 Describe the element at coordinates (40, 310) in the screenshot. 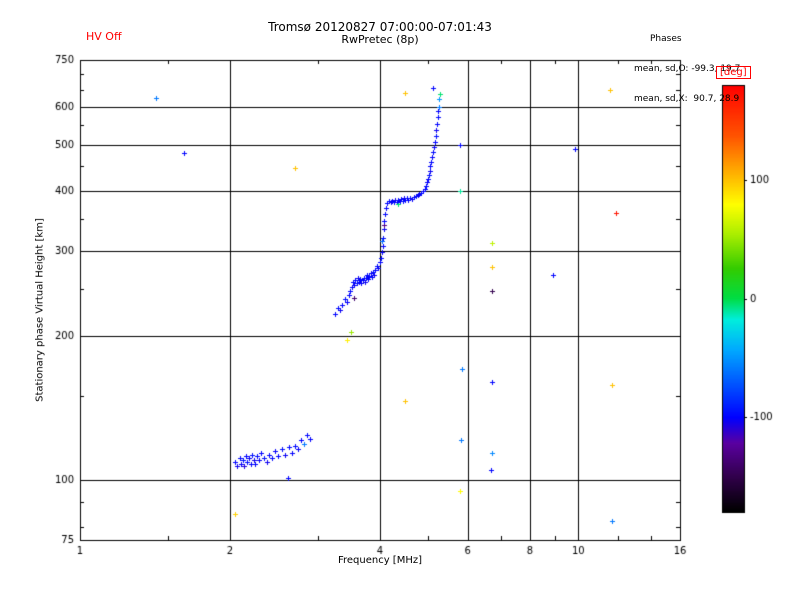

I see `y-axis-label: Stationary phase Virtual Height [km]` at that location.